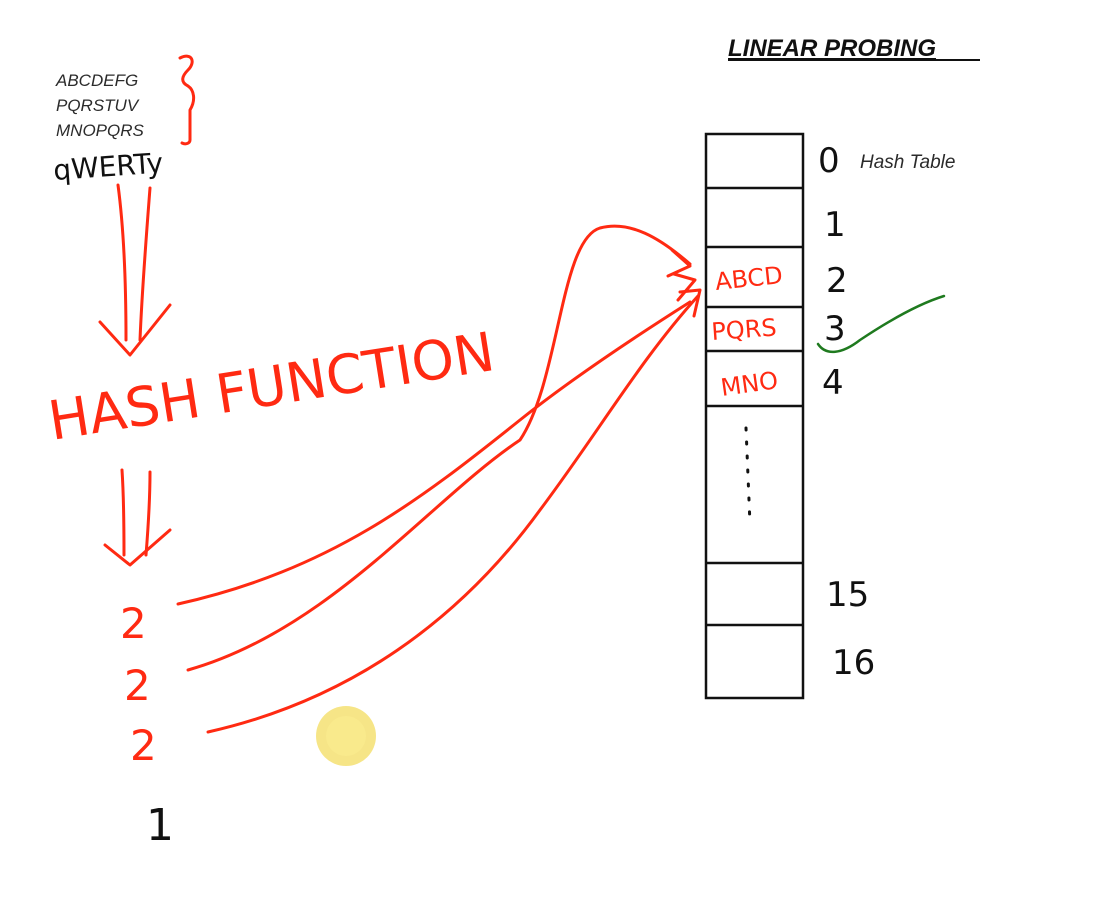  I want to click on slot-index-15: 15, so click(847, 595).